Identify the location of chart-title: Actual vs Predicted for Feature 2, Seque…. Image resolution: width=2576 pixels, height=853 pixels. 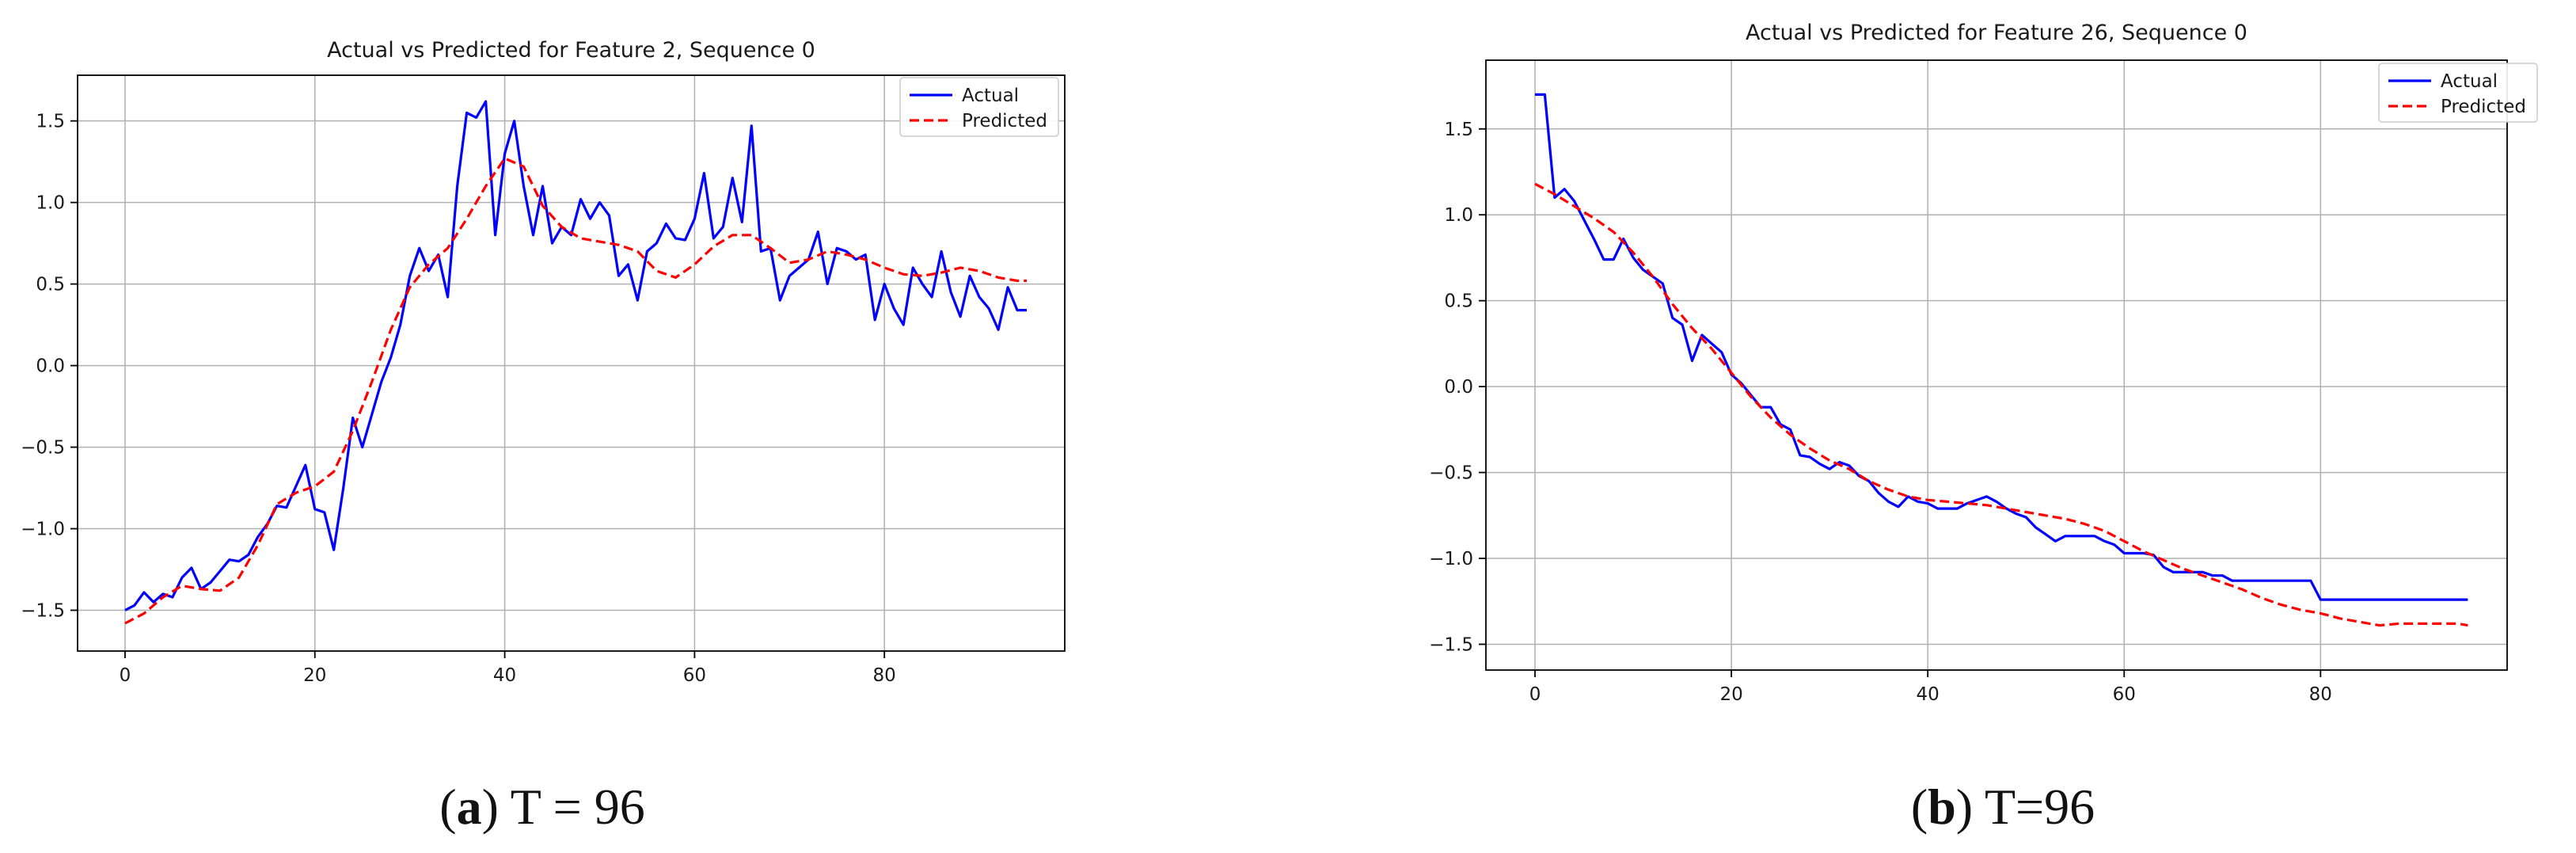
(571, 50).